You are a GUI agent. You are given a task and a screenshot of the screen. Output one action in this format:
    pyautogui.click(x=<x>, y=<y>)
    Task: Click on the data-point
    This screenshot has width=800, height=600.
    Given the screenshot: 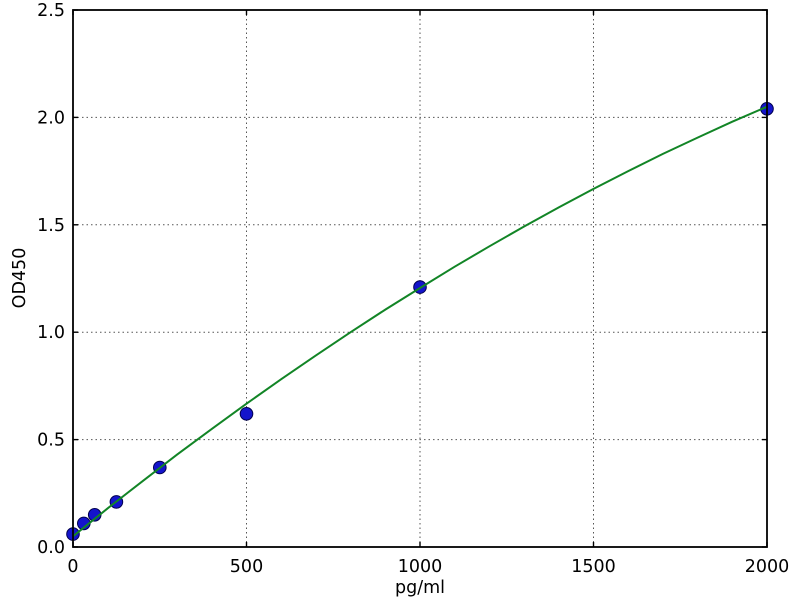 What is the action you would take?
    pyautogui.click(x=246, y=414)
    